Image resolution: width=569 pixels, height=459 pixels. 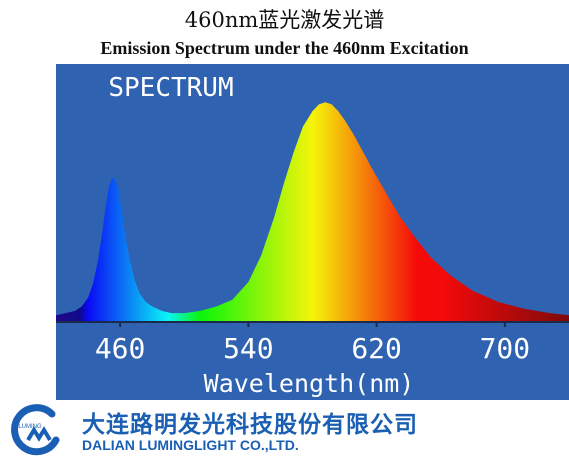 What do you see at coordinates (284, 20) in the screenshot?
I see `chart-title-chinese: 460nm蓝光激发光谱` at bounding box center [284, 20].